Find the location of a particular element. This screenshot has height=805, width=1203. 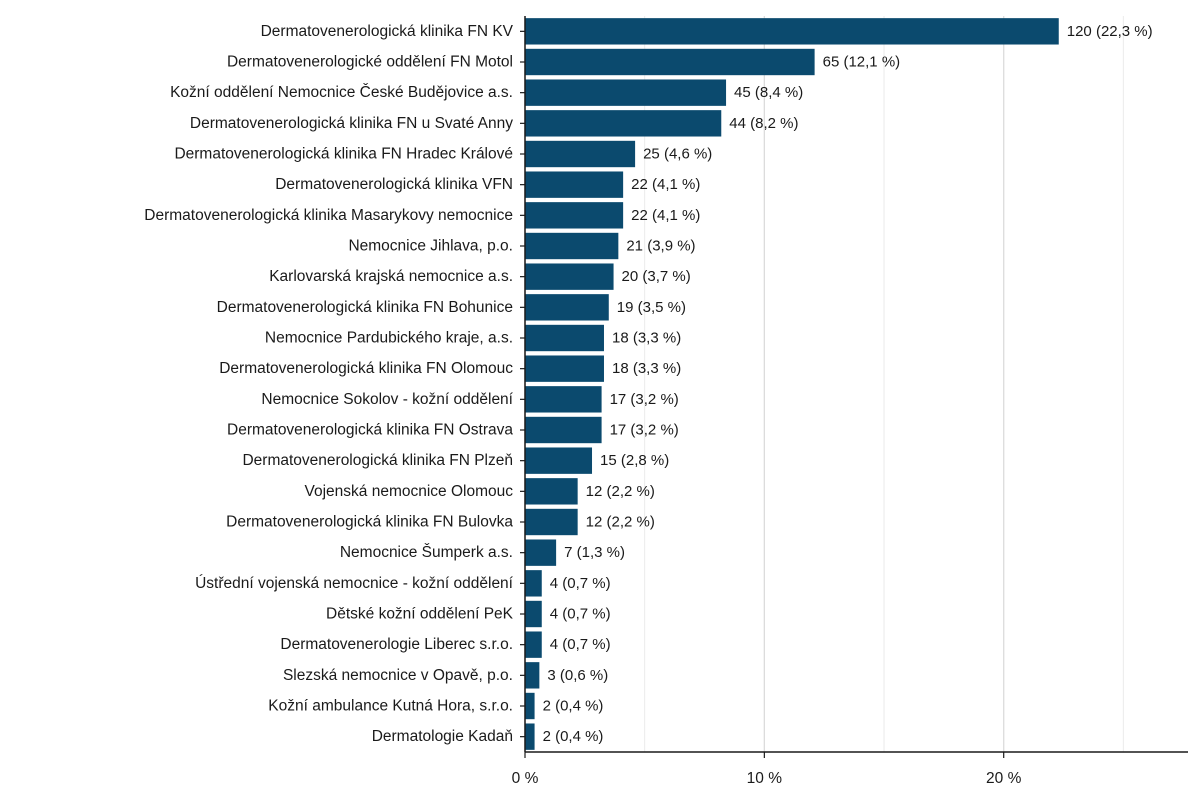

category-label: Dermatologie Kadaň is located at coordinates (442, 736).